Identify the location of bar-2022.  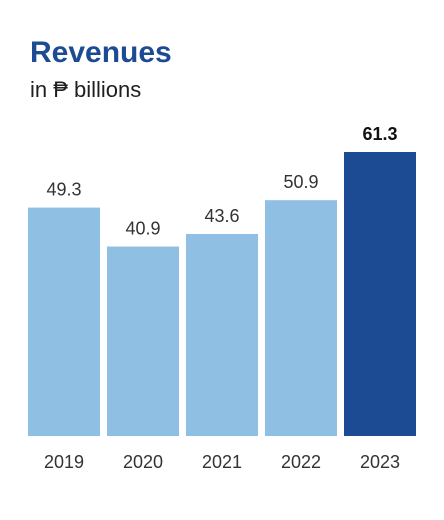
(301, 318).